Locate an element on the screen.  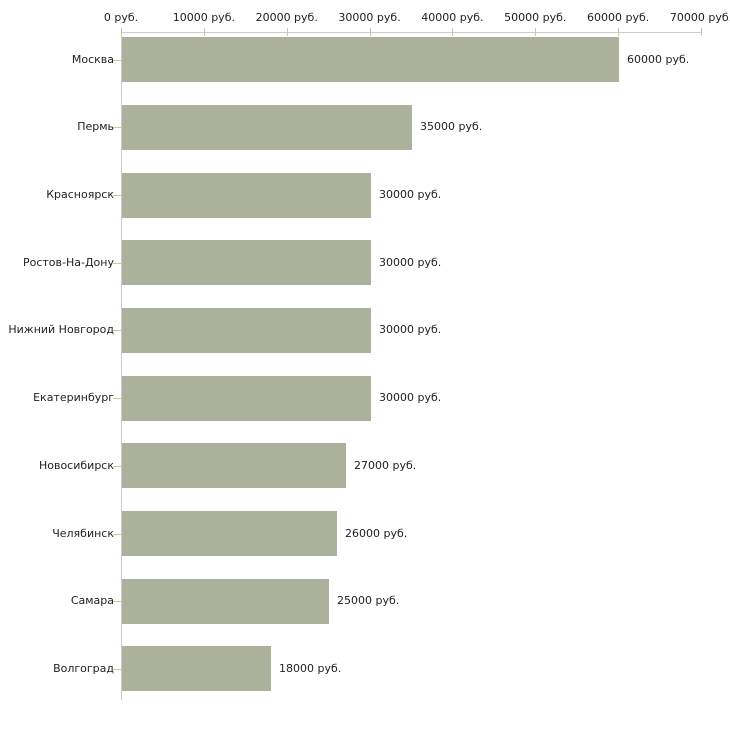
bar-value-label: 26000 руб. is located at coordinates (376, 533).